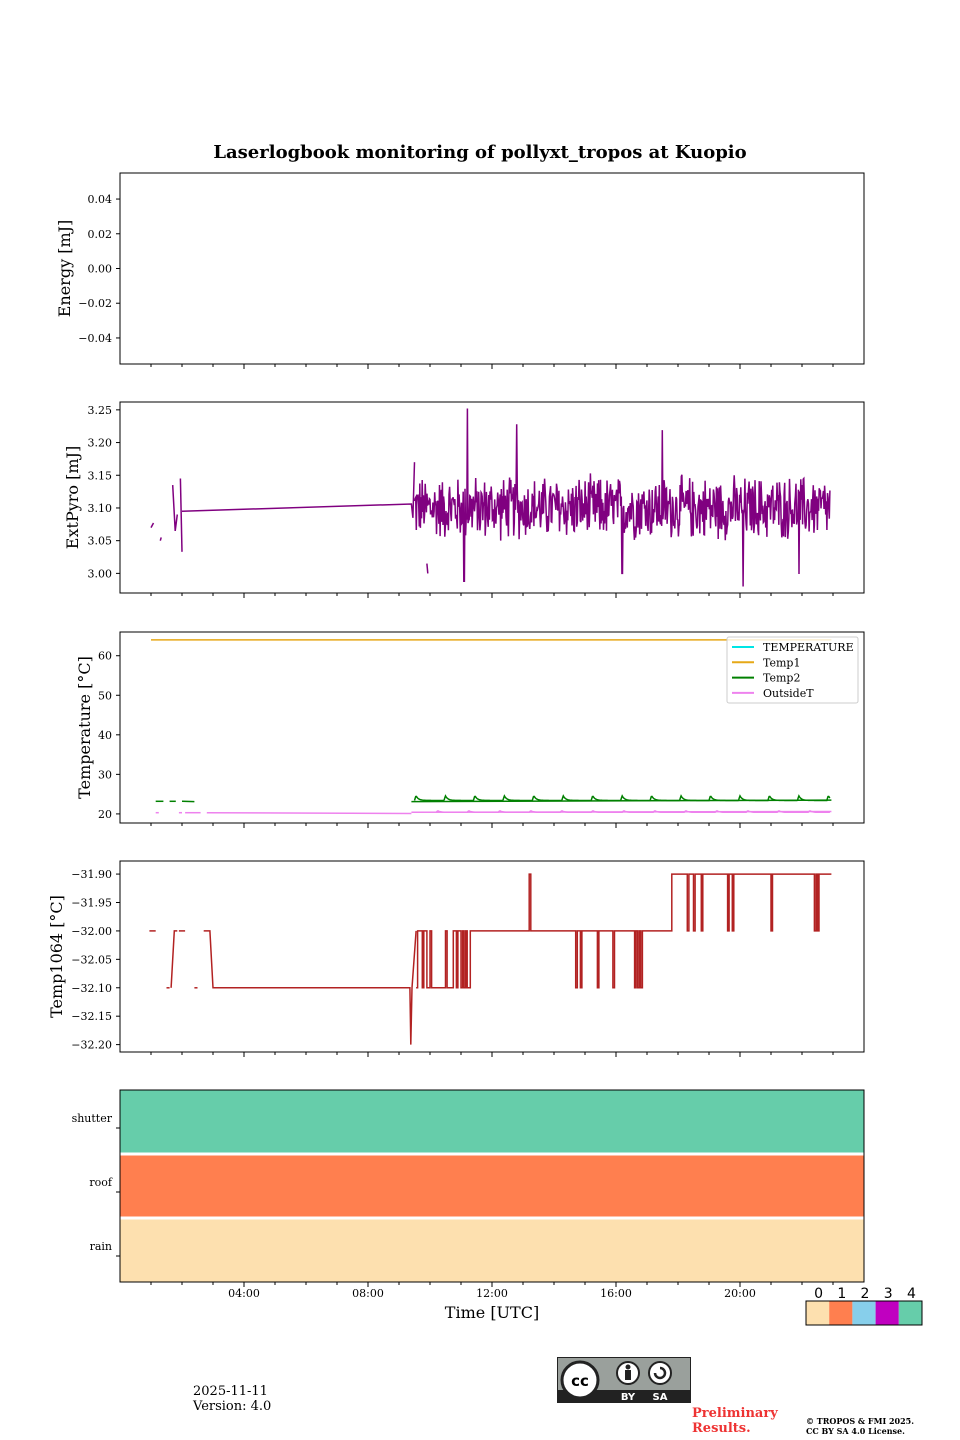 This screenshot has width=960, height=1440. What do you see at coordinates (628, 1367) in the screenshot?
I see `by-person-head` at bounding box center [628, 1367].